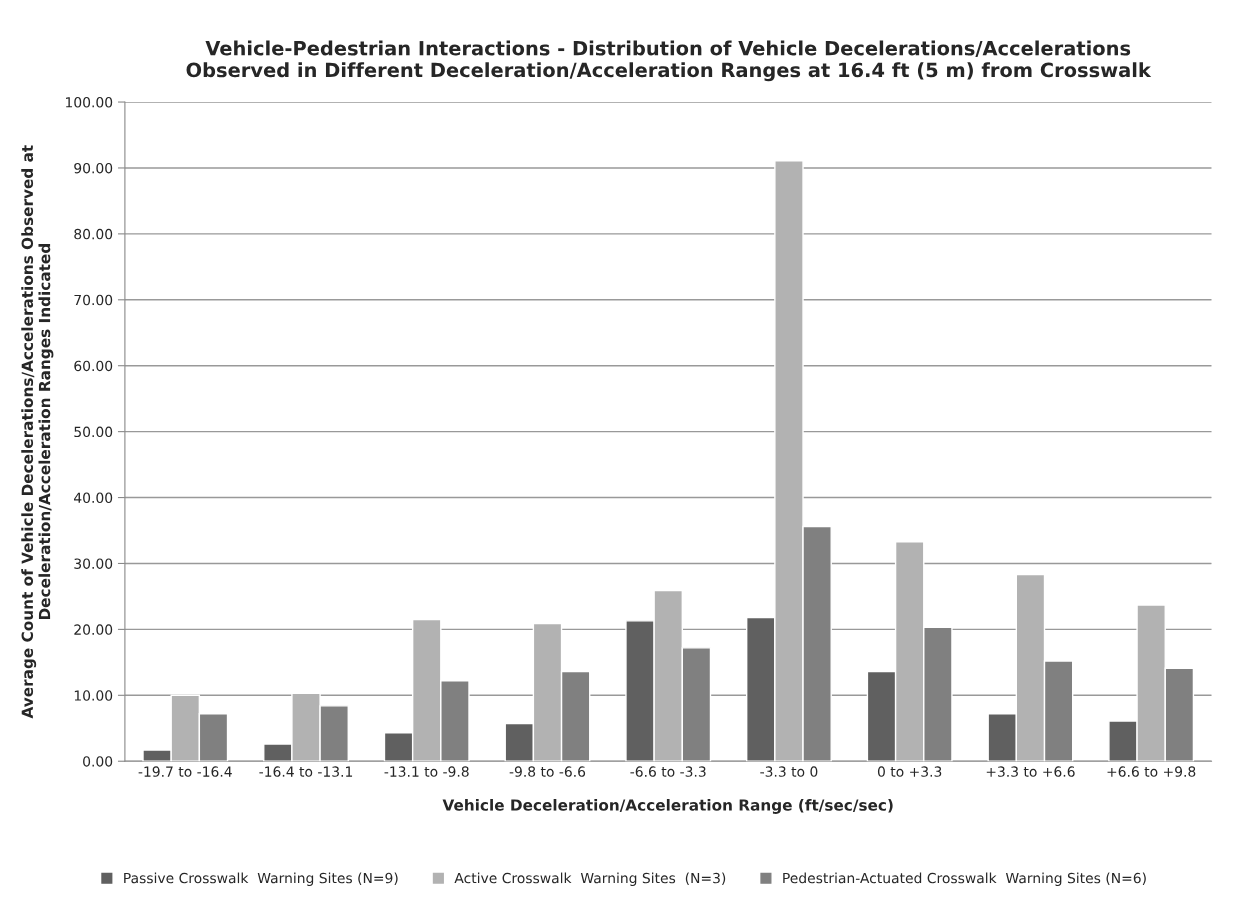  Describe the element at coordinates (669, 61) in the screenshot. I see `chart-title: Vehicle-Pedestrian Interactions - Distribution of Vehicle Decelerations/Accelerations Observed in Different Deceleration/Acceleration Ranges at 16.4 ft (5 m) from Crosswalk` at that location.